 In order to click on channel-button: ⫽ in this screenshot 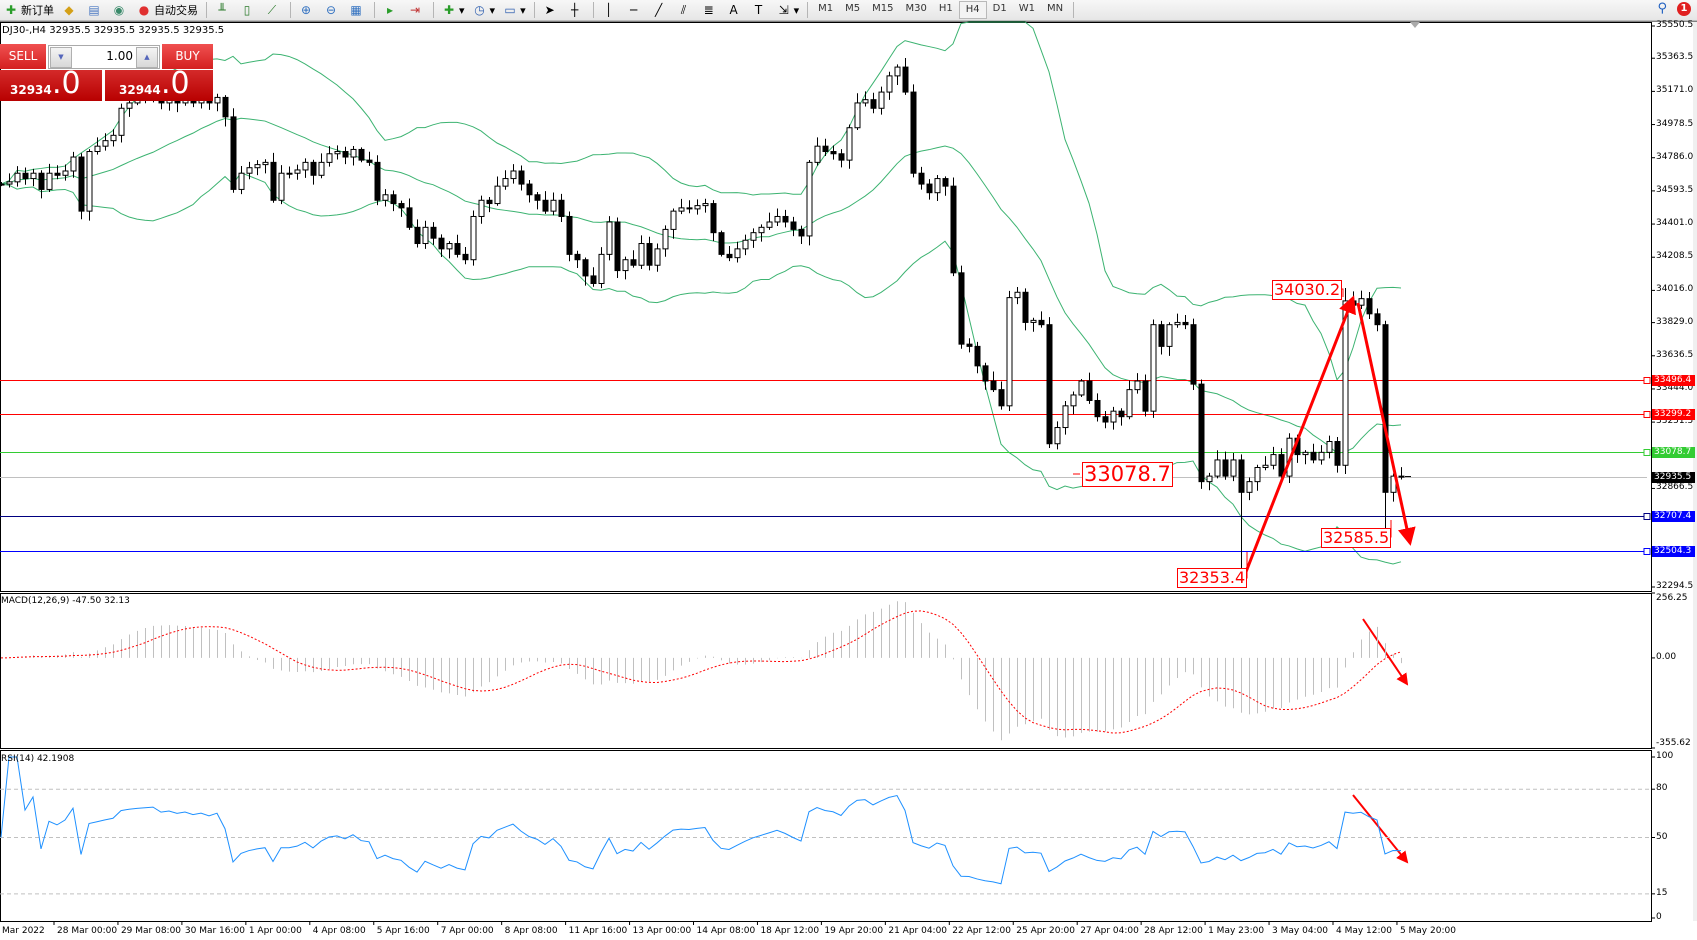, I will do `click(685, 10)`.